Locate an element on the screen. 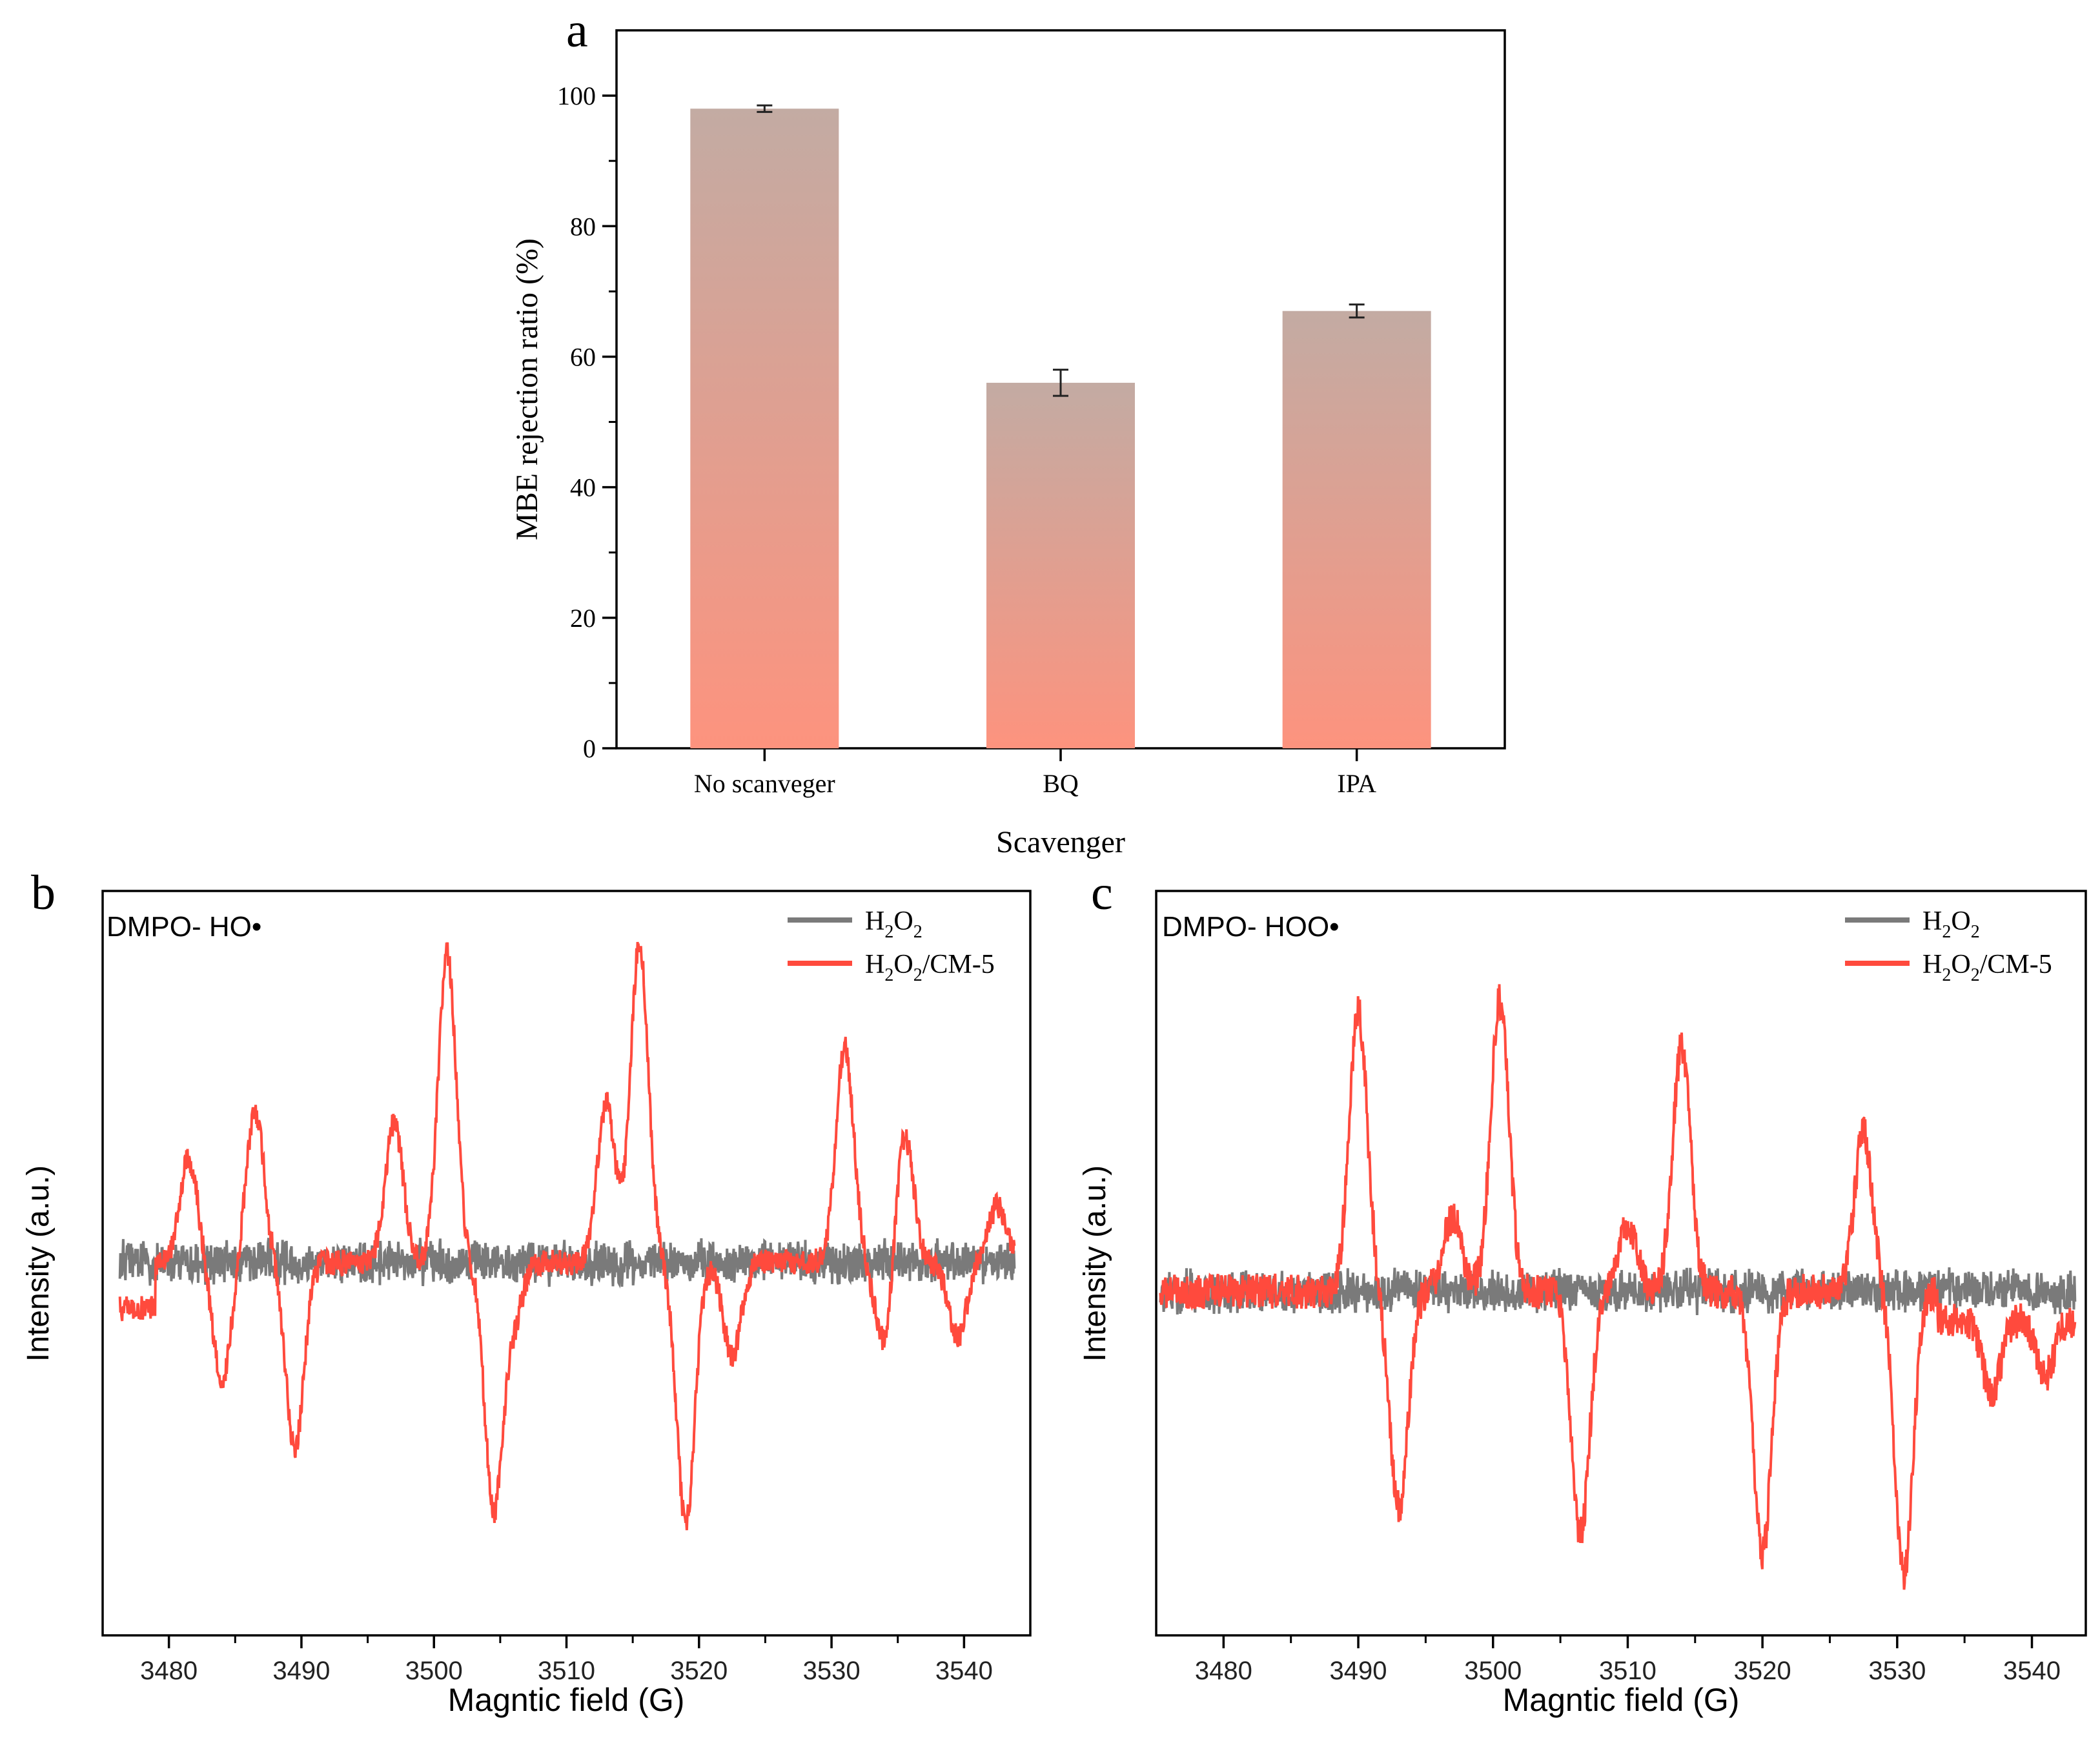 This screenshot has height=1749, width=2100. x-tick-label-a: No scanveger is located at coordinates (764, 783).